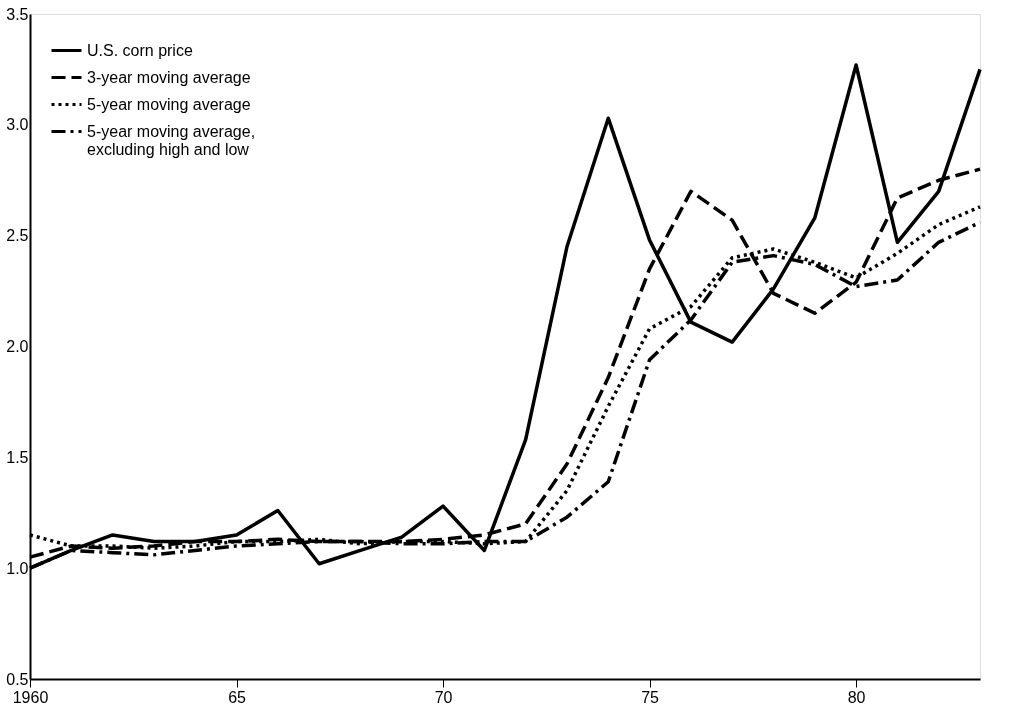  Describe the element at coordinates (443, 697) in the screenshot. I see `x-tick-label: 70` at that location.